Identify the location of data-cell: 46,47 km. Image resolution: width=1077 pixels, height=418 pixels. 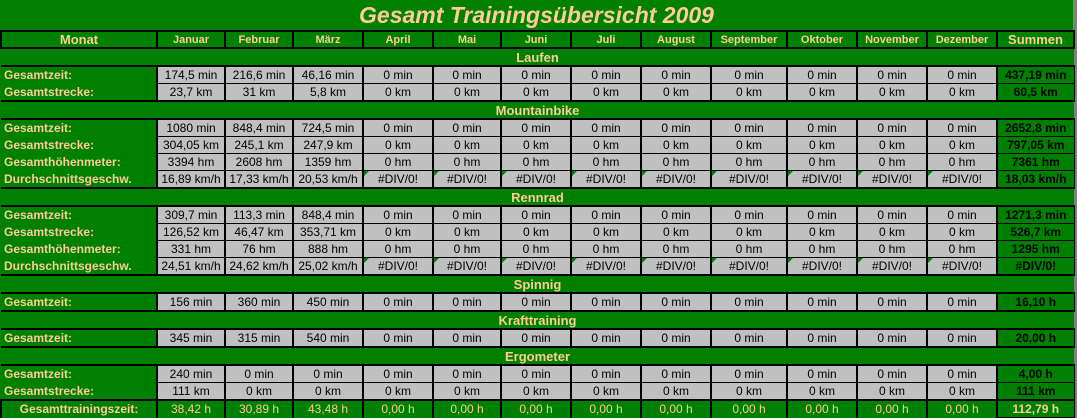
(259, 232).